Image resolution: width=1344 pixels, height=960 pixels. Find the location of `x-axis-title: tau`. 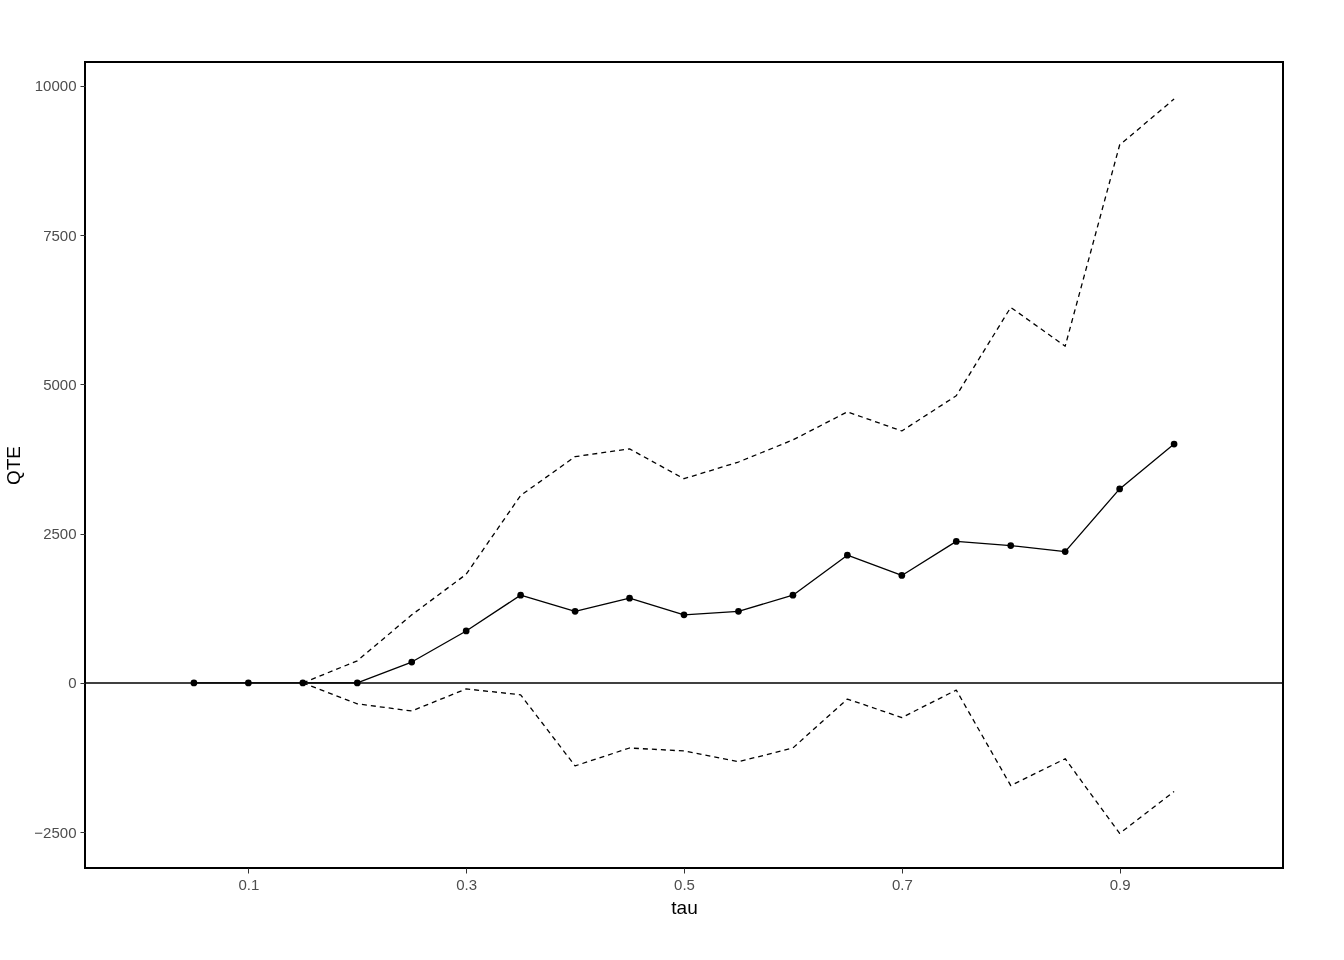

x-axis-title: tau is located at coordinates (684, 907).